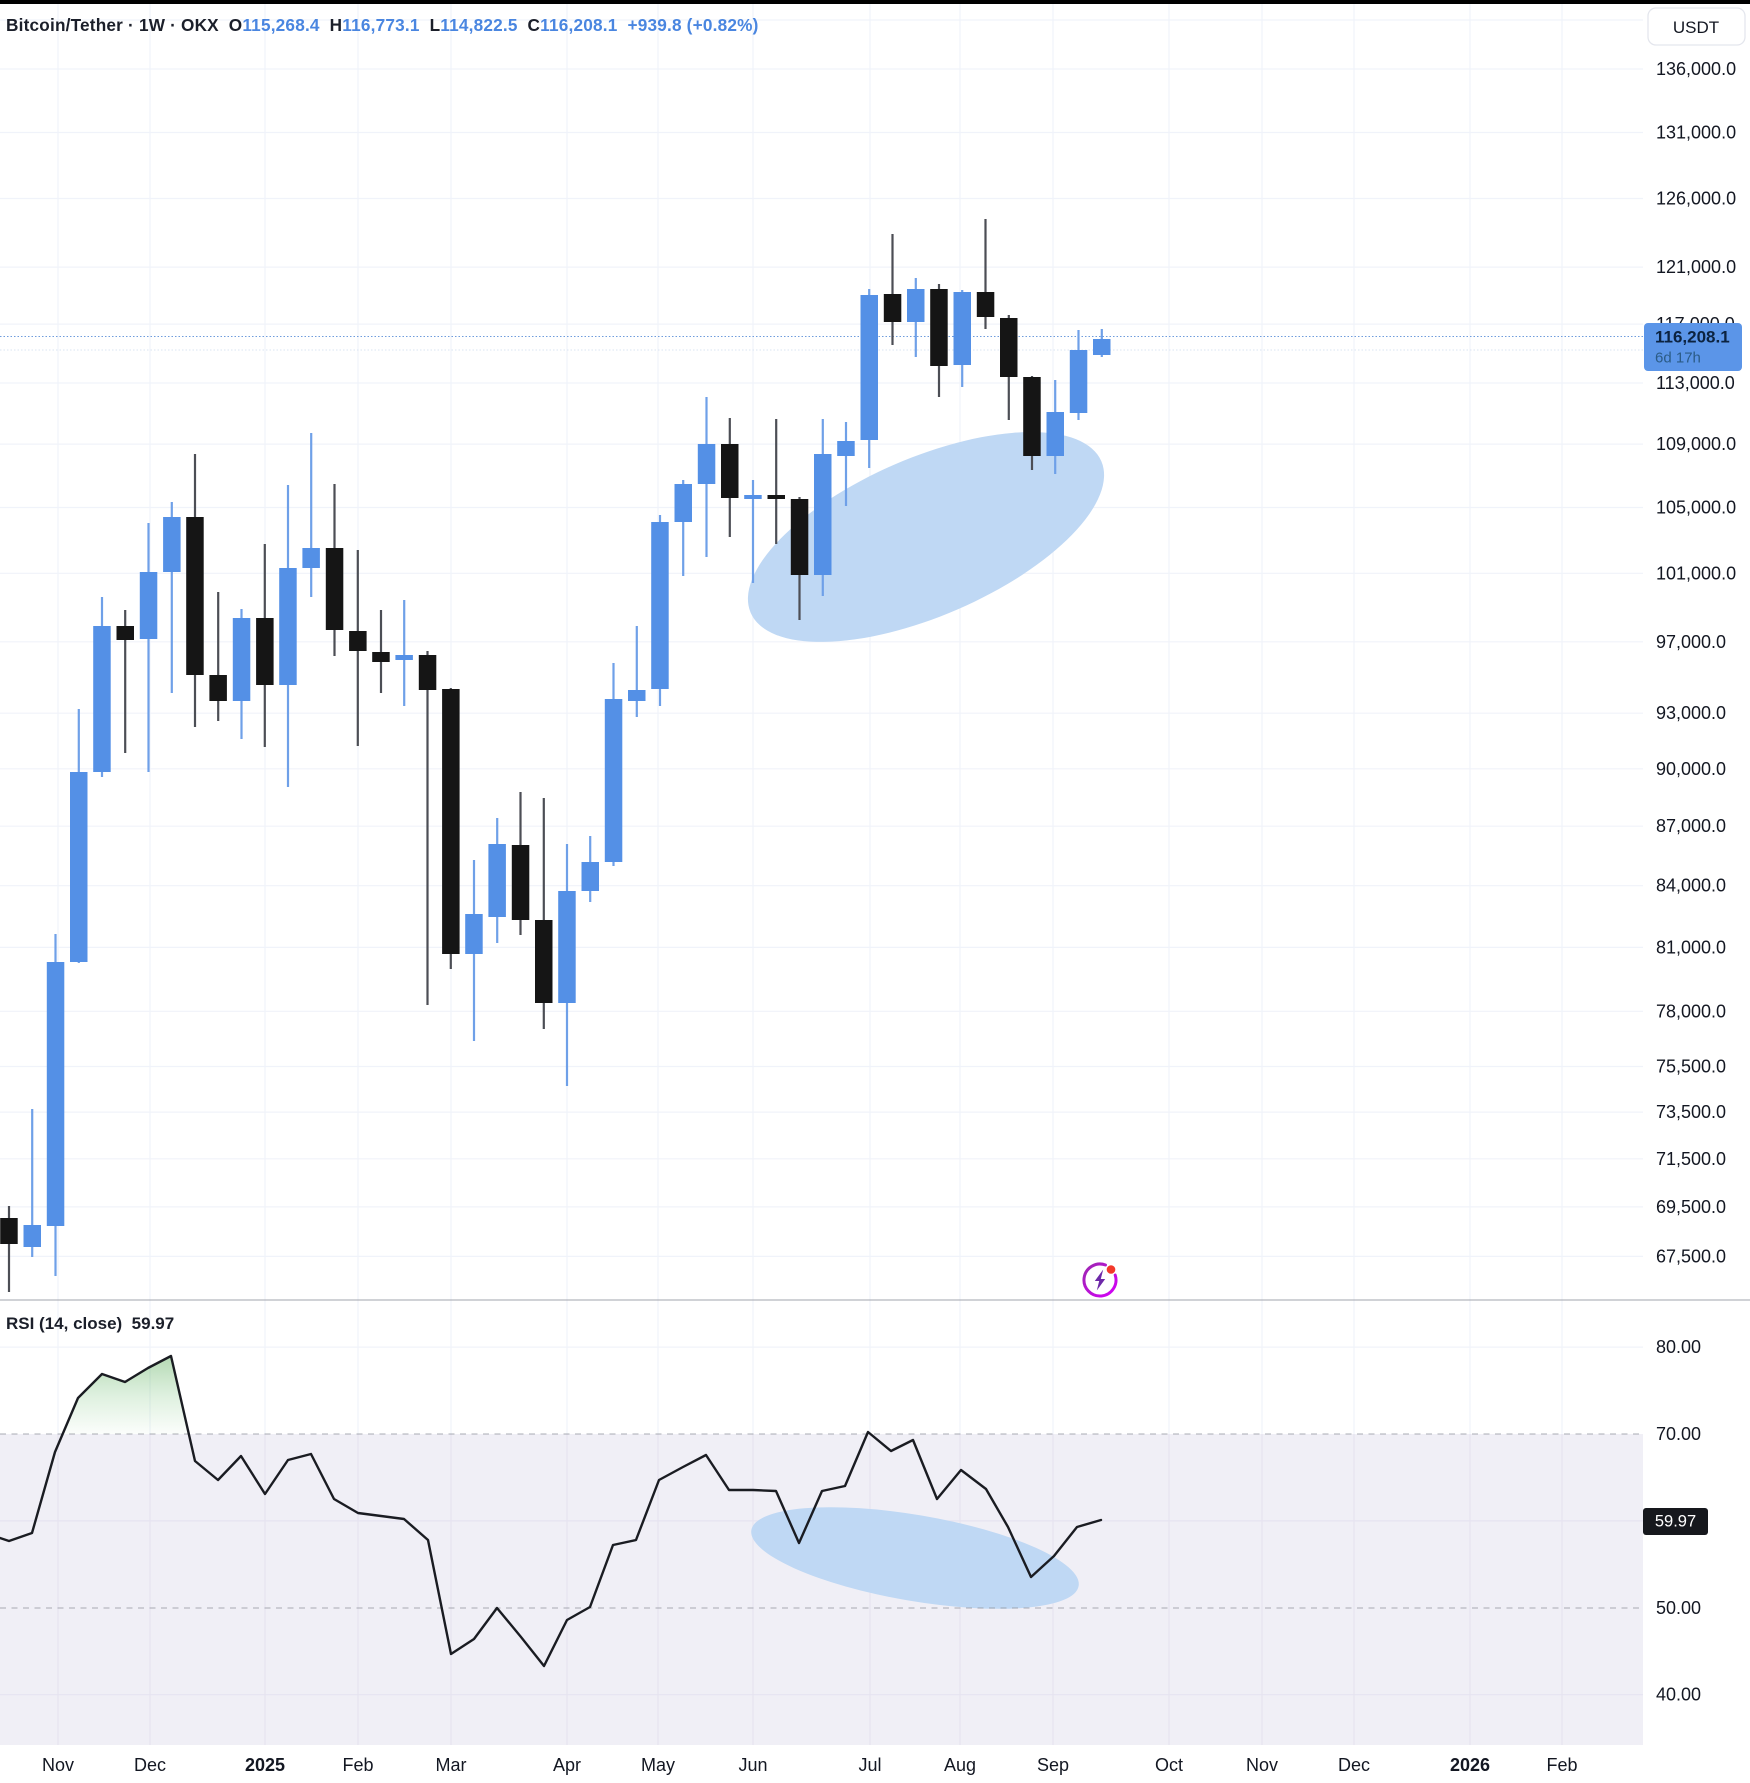 This screenshot has width=1750, height=1783. What do you see at coordinates (1695, 383) in the screenshot?
I see `svg-text: 113,000.0` at bounding box center [1695, 383].